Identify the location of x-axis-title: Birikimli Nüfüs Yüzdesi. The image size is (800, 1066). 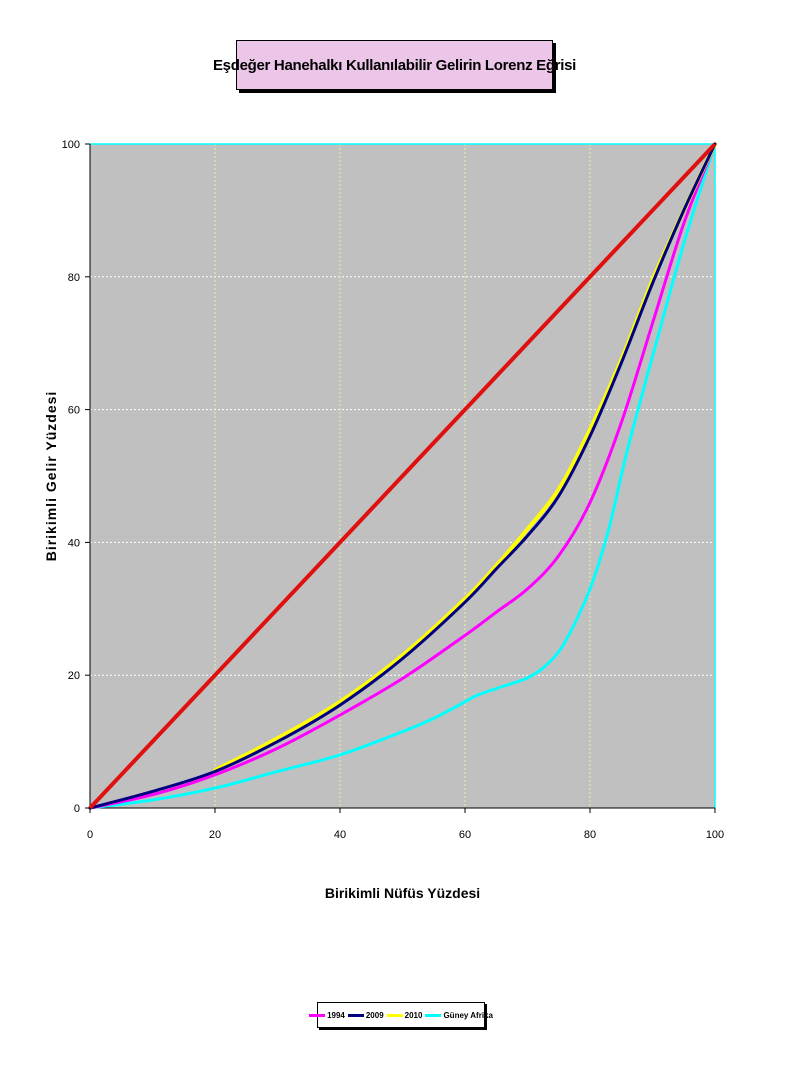
(402, 893).